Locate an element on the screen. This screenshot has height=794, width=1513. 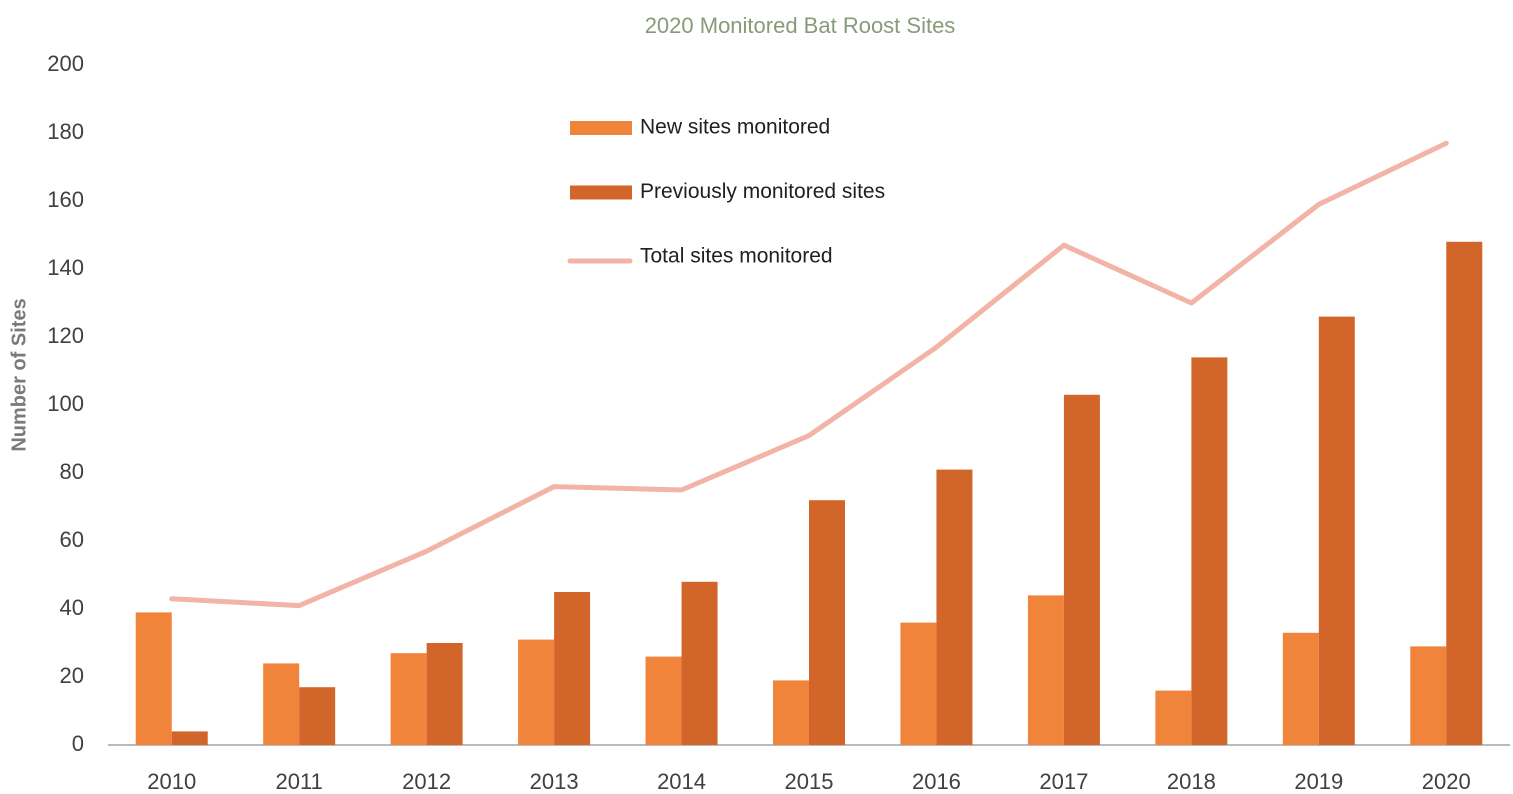
x-tick-label: 2014 is located at coordinates (681, 781).